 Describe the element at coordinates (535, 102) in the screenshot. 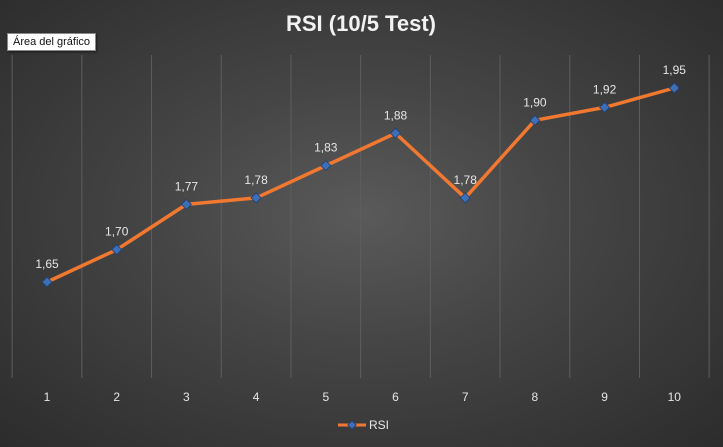

I see `data-label: 1,90` at that location.